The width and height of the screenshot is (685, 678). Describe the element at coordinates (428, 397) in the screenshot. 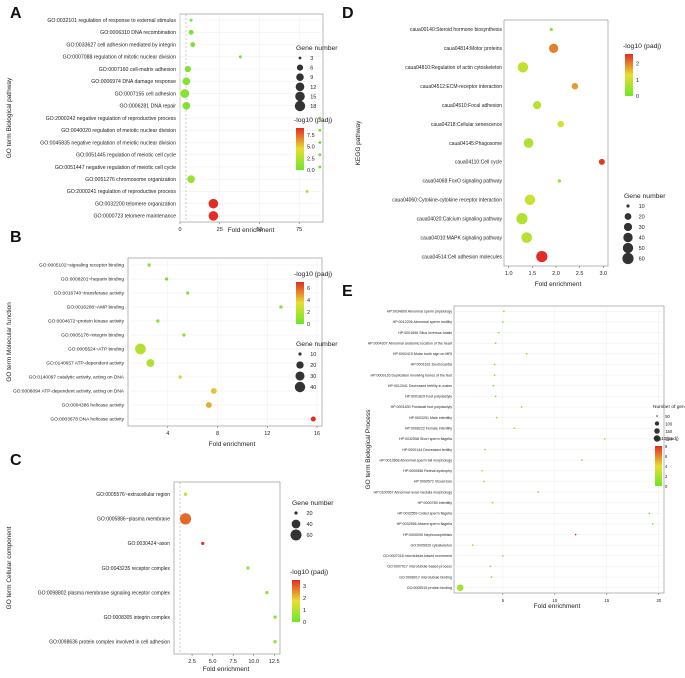

I see `category-label: HP:0001829 Foot polydactyly` at that location.